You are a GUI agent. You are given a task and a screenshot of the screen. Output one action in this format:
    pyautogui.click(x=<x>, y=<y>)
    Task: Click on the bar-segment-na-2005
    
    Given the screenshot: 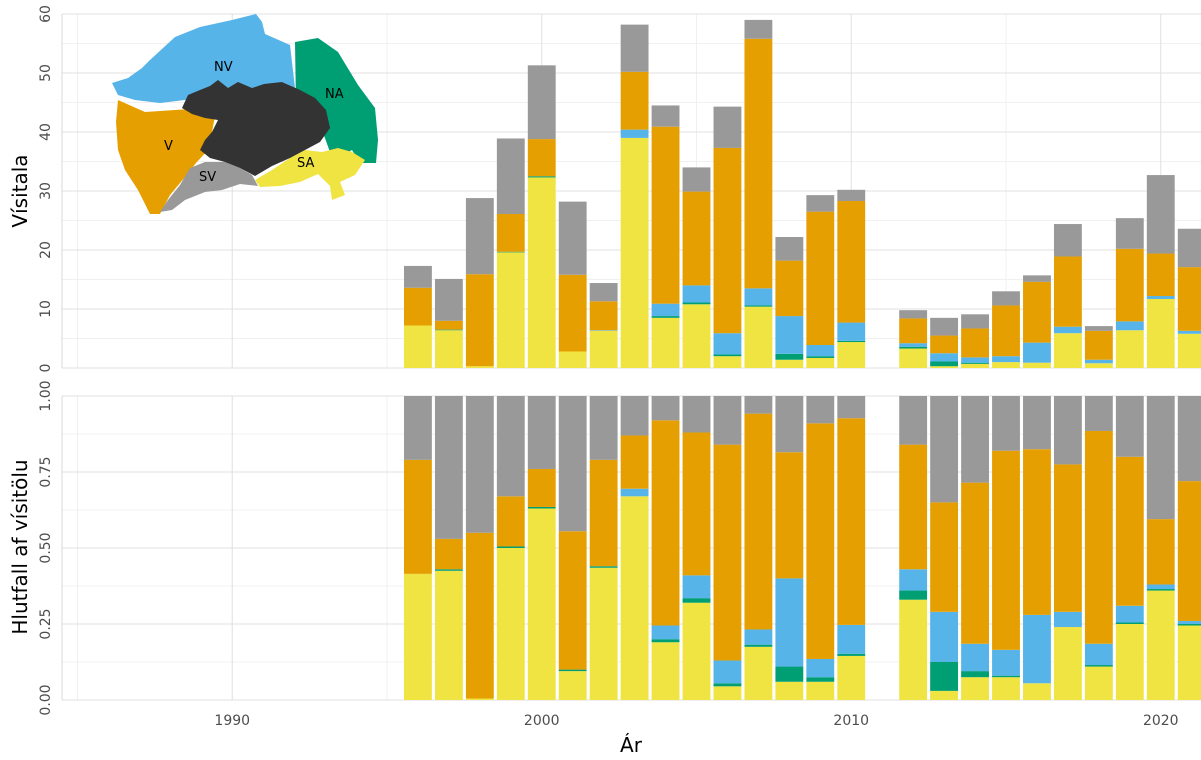 What is the action you would take?
    pyautogui.click(x=696, y=600)
    